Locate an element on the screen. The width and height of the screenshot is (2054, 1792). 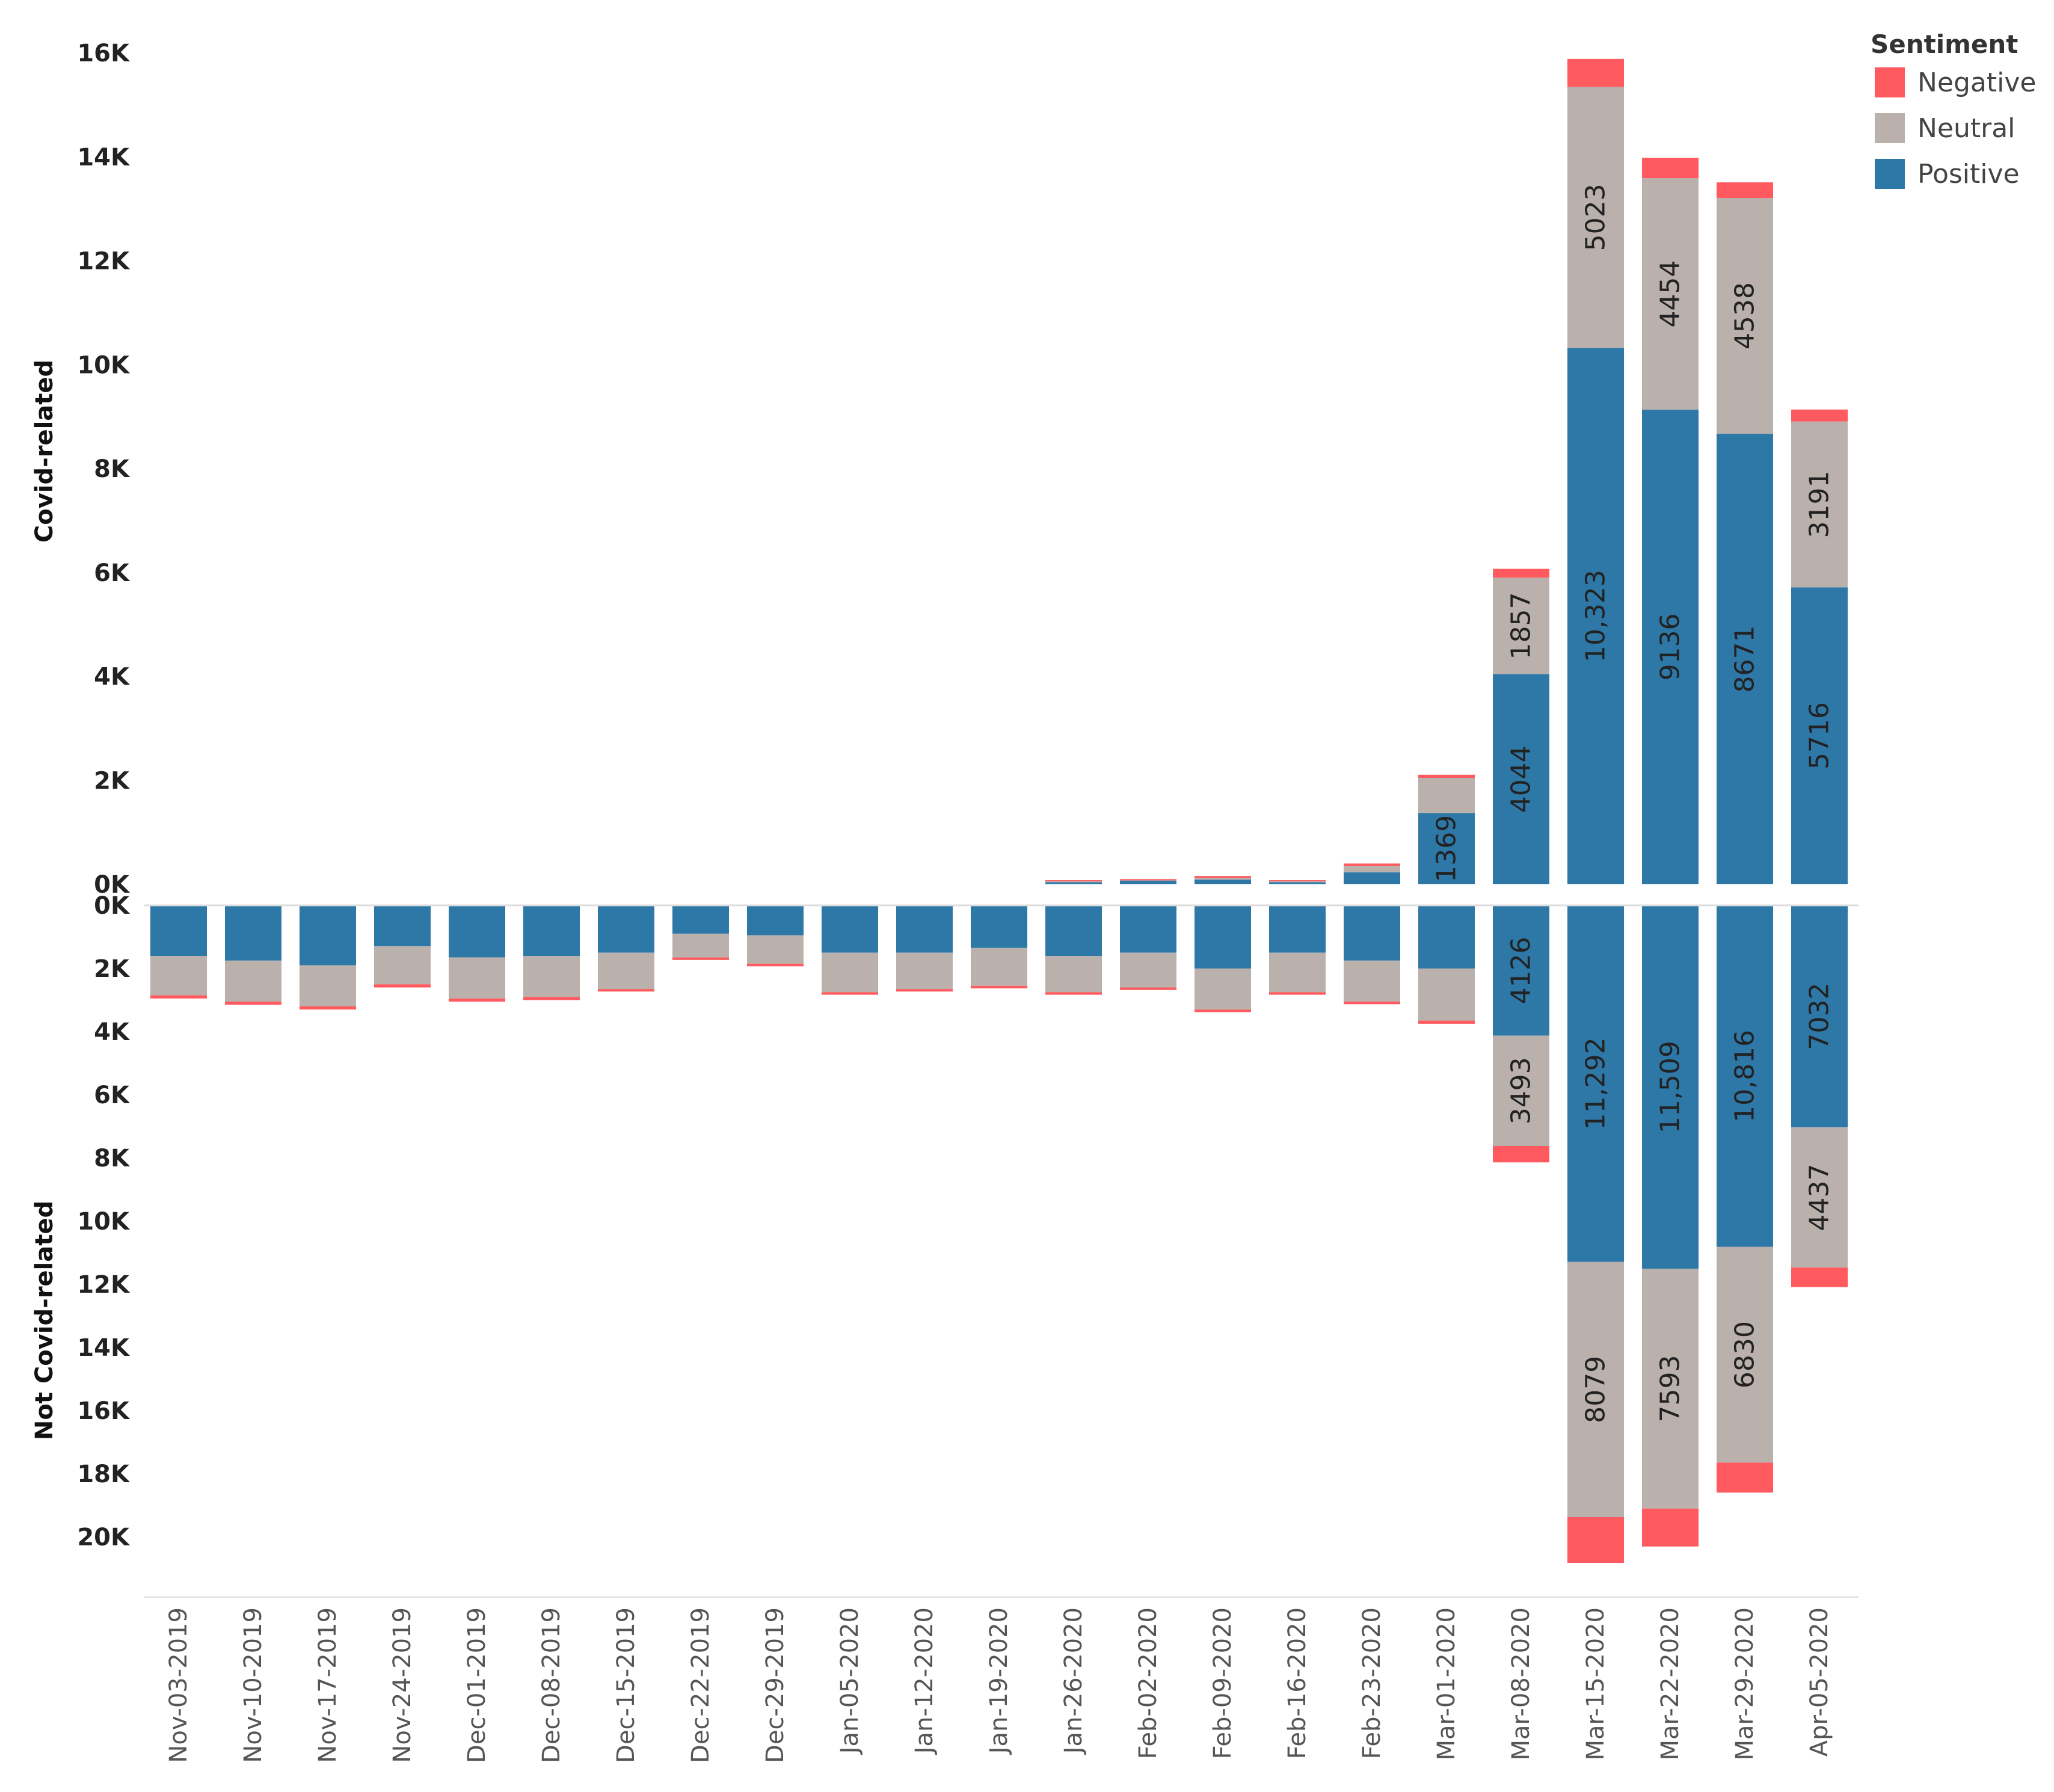
legend-label-negative: Negative is located at coordinates (1976, 82).